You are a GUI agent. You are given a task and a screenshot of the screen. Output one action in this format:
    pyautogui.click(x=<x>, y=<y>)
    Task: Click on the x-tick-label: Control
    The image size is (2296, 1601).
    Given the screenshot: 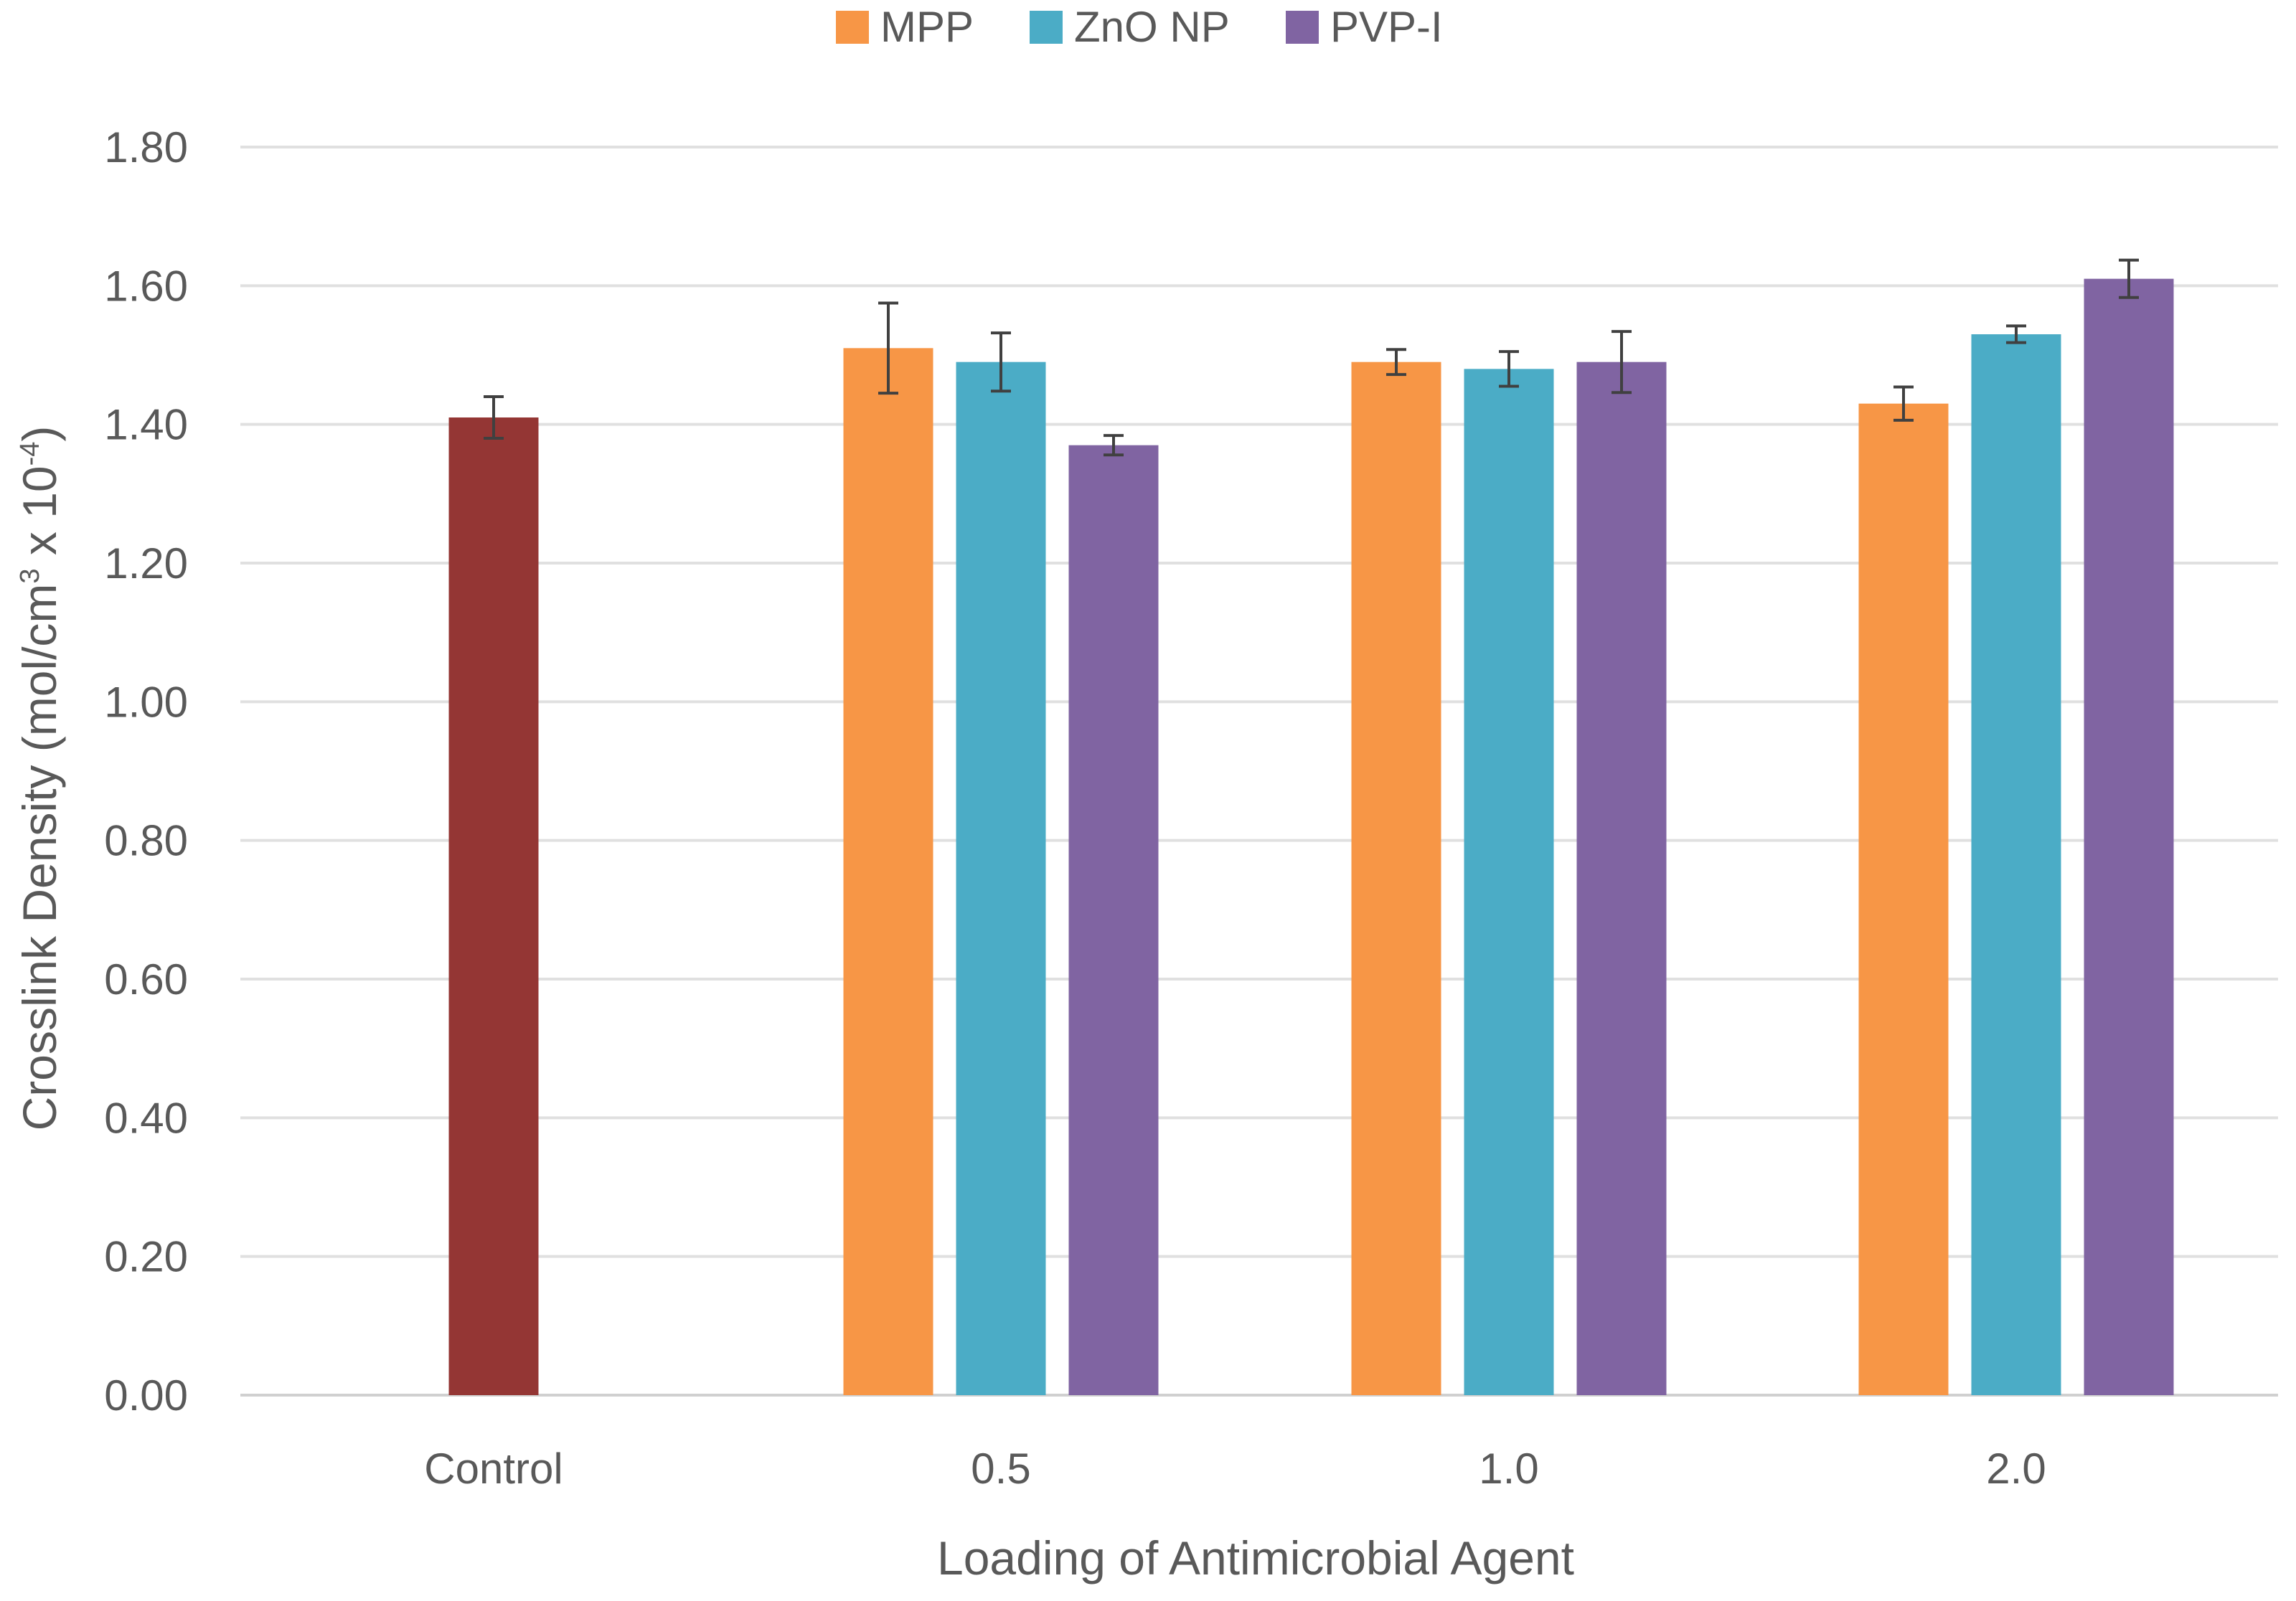 What is the action you would take?
    pyautogui.click(x=494, y=1469)
    